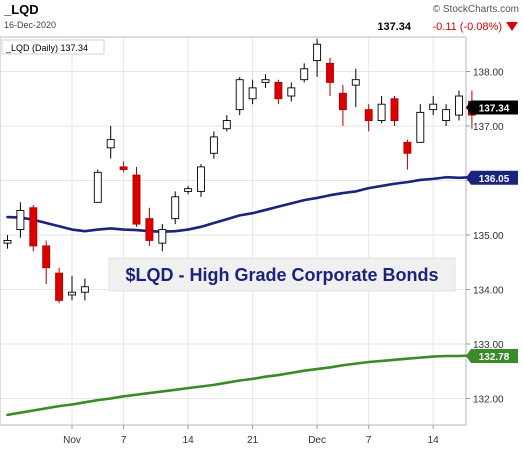 Image resolution: width=523 pixels, height=453 pixels. I want to click on x-axis-ticks: Nov 7 14 21 Dec 7 14, so click(251, 435).